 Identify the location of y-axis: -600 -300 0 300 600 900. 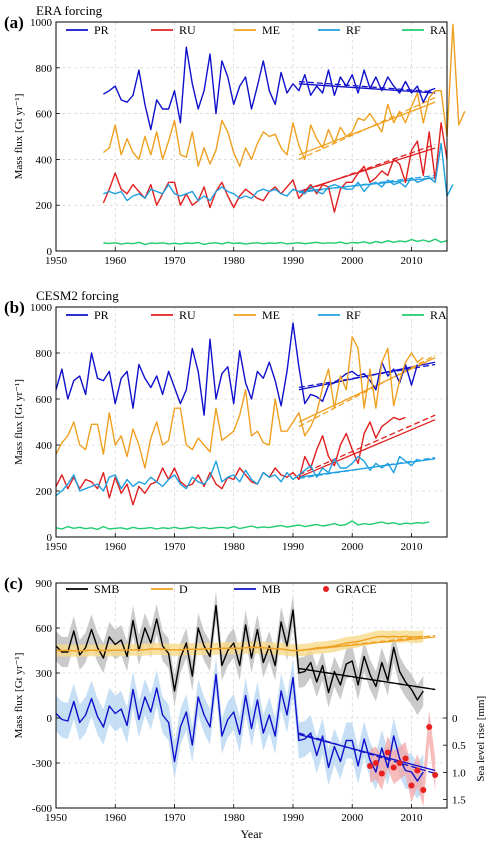
(46, 696).